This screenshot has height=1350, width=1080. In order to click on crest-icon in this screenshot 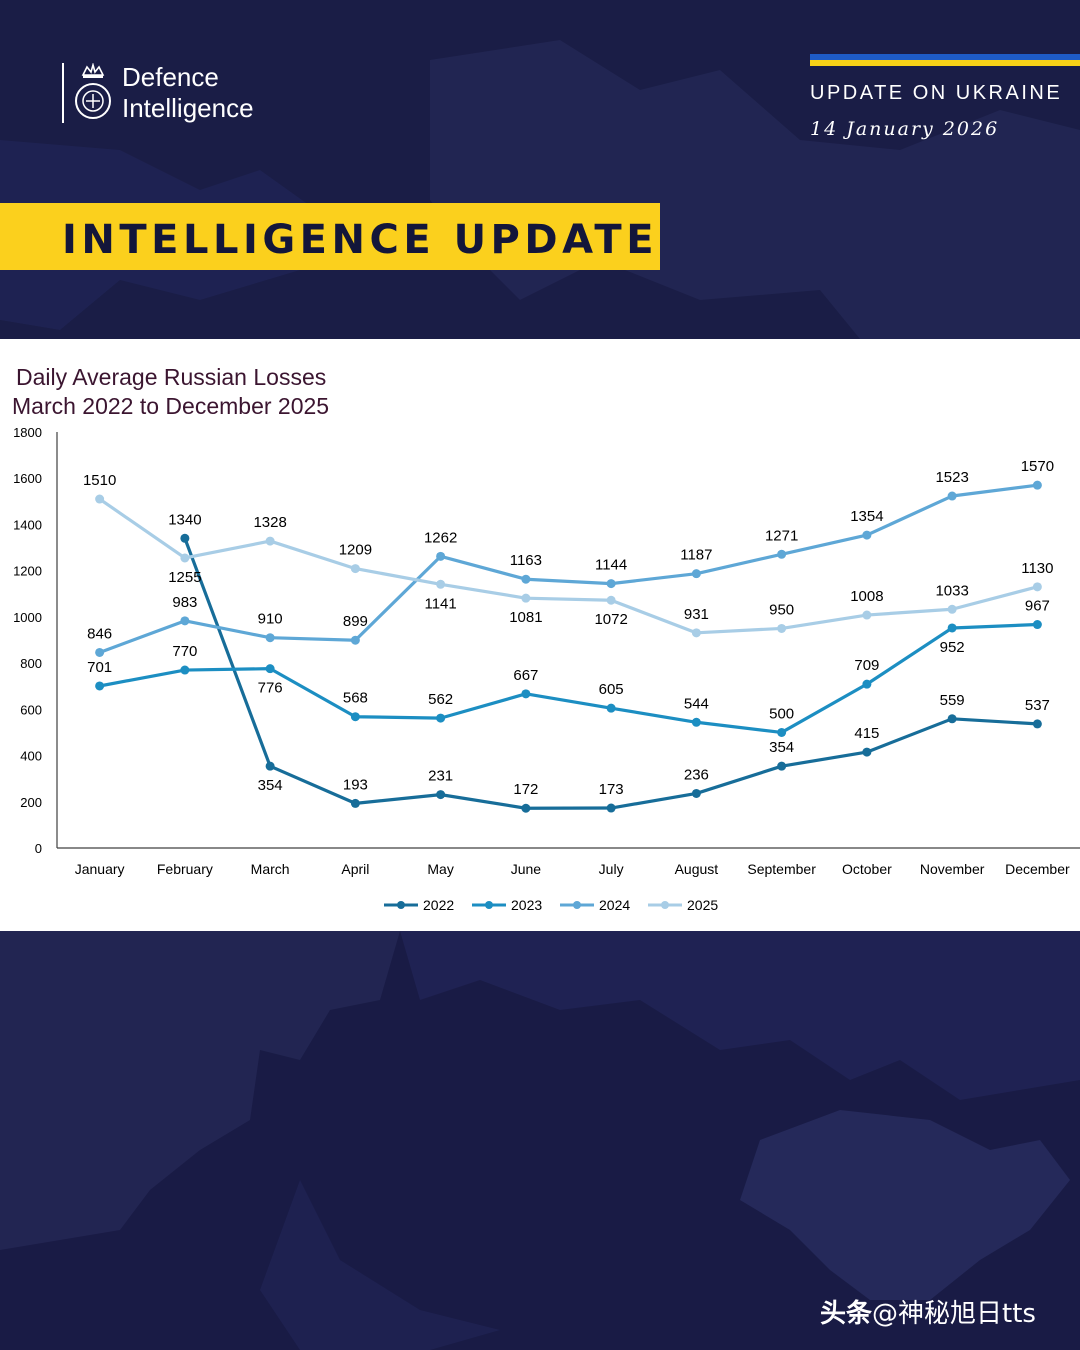, I will do `click(93, 91)`.